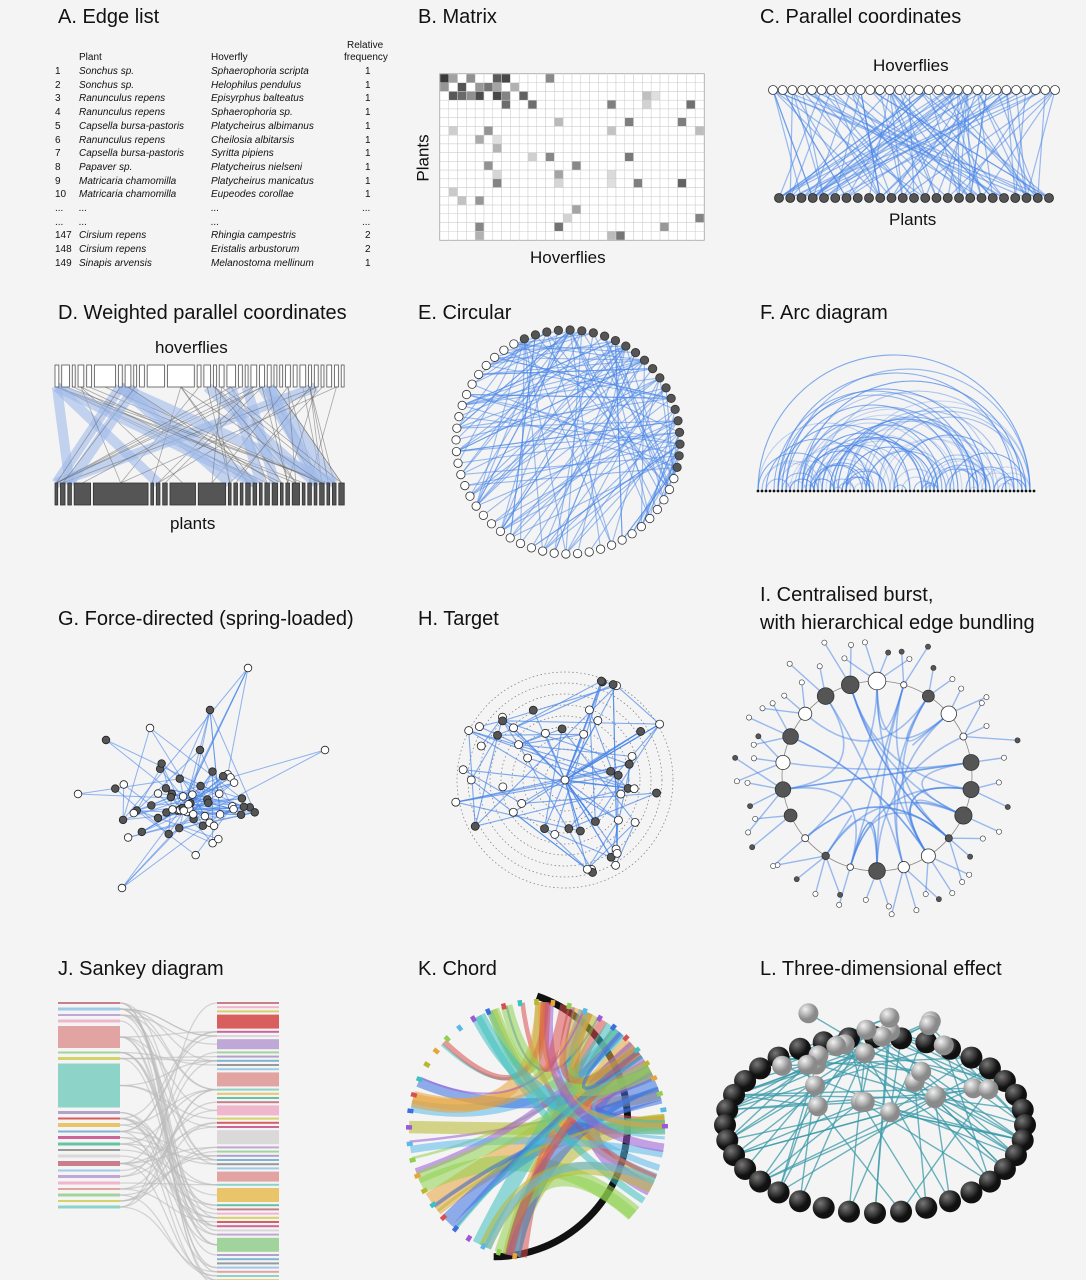 The image size is (1086, 1280). What do you see at coordinates (600, 1018) in the screenshot?
I see `chord-segment` at bounding box center [600, 1018].